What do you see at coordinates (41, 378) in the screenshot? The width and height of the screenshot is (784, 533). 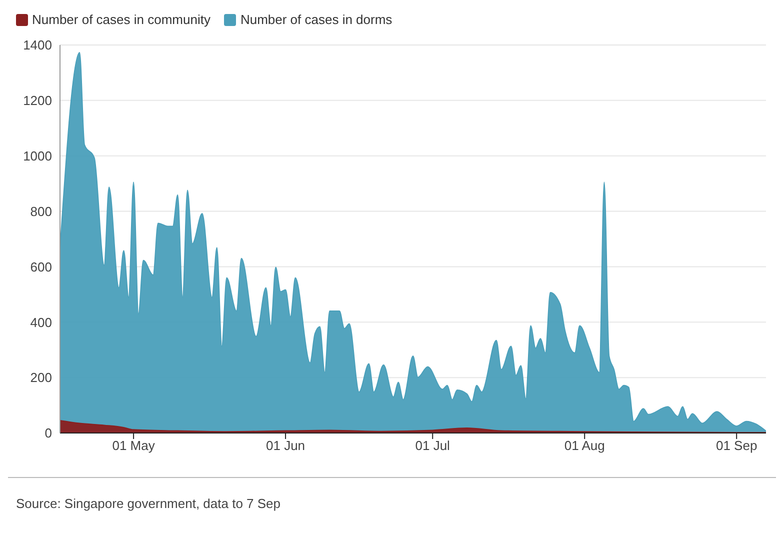 I see `y-tick-label: 200` at bounding box center [41, 378].